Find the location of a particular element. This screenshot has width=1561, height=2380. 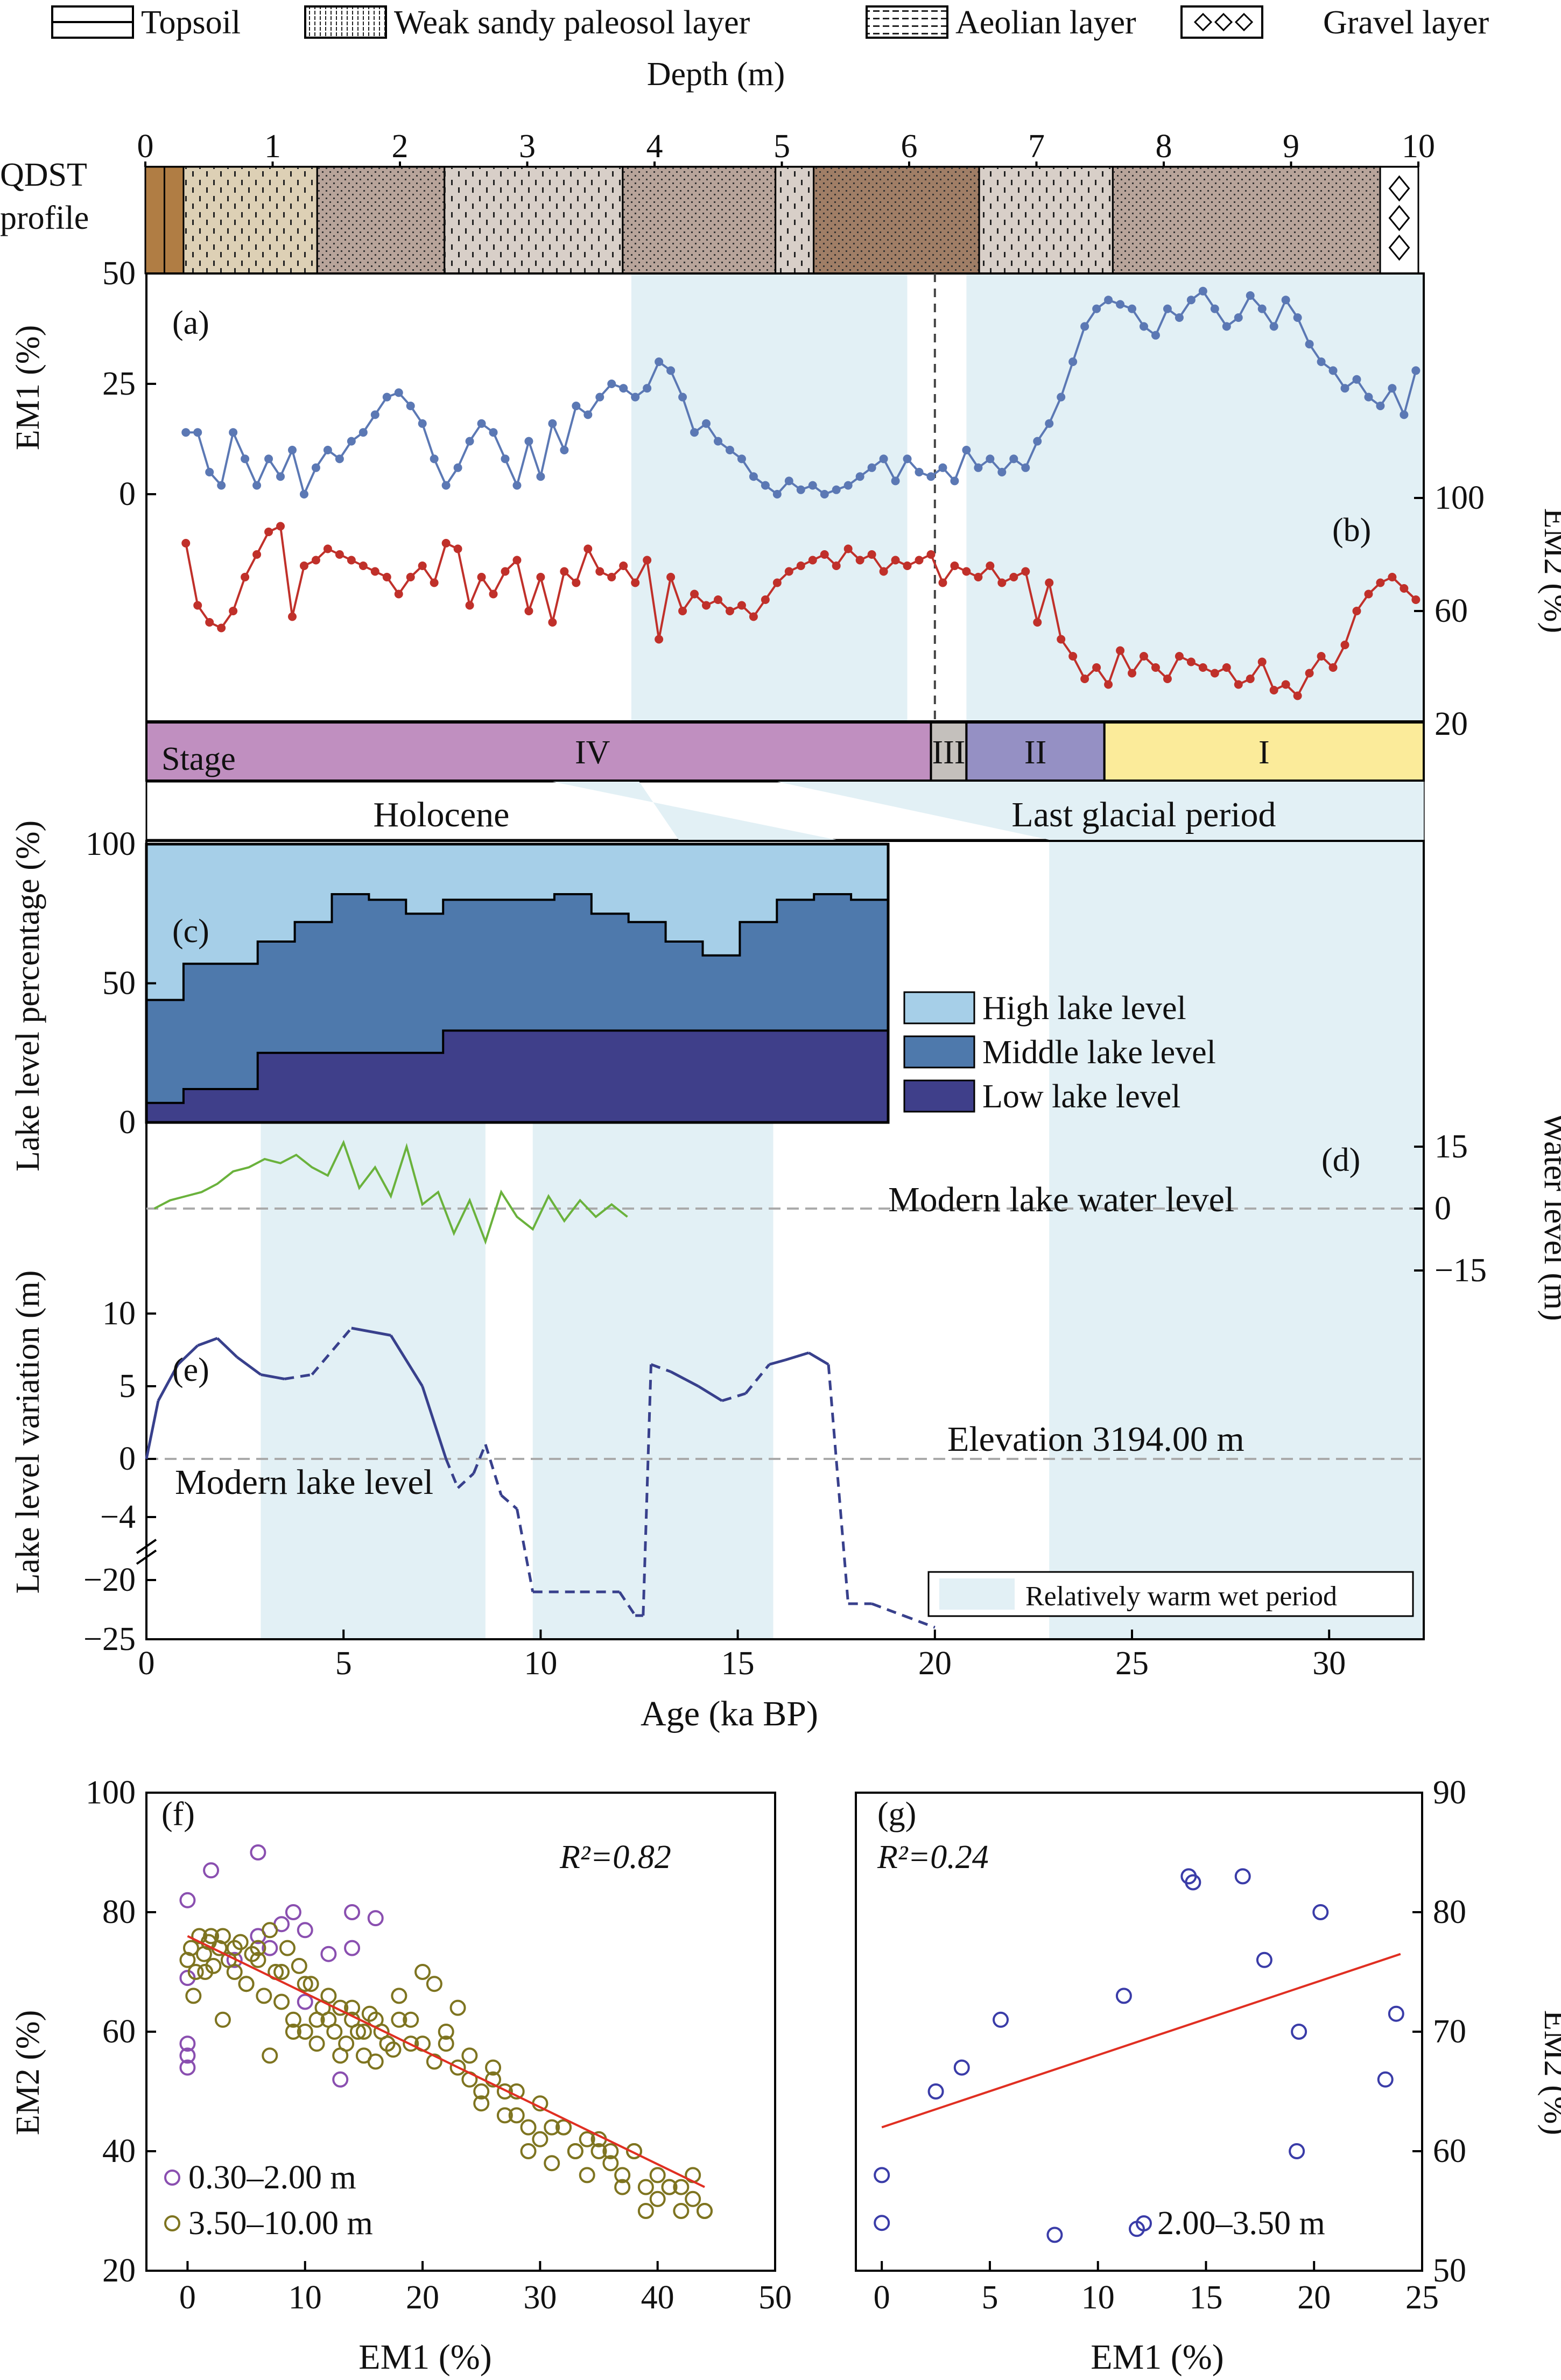

depth-tick-label: 7 is located at coordinates (1036, 146).